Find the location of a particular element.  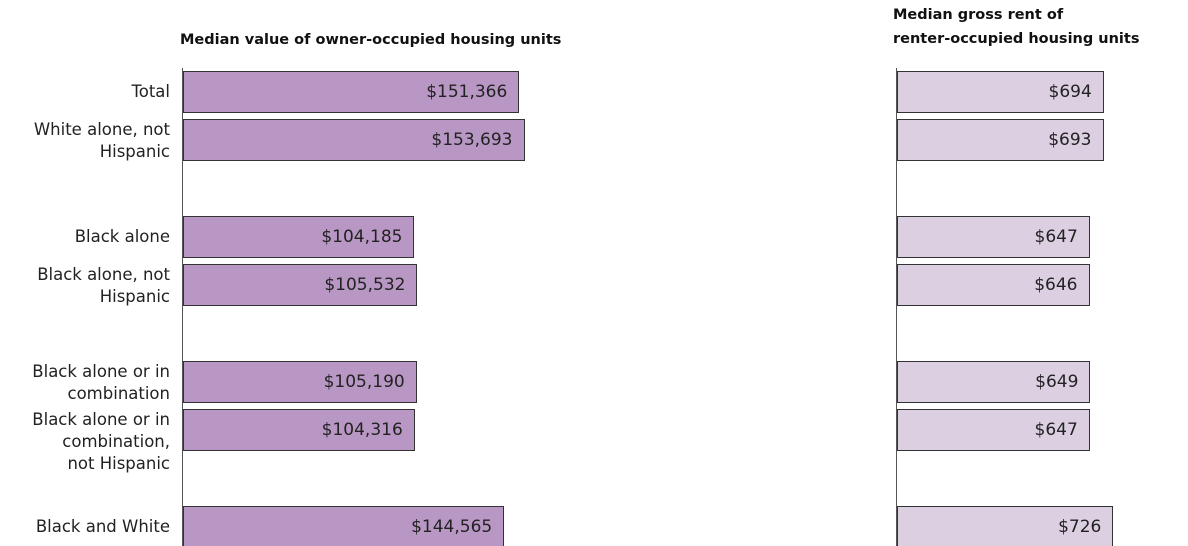

value-label: $693 is located at coordinates (1070, 140).